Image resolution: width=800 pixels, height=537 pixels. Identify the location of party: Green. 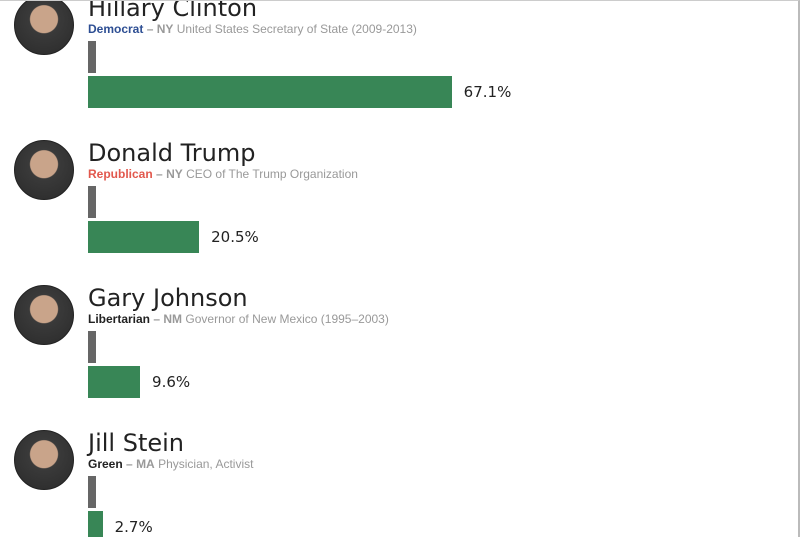
(105, 464).